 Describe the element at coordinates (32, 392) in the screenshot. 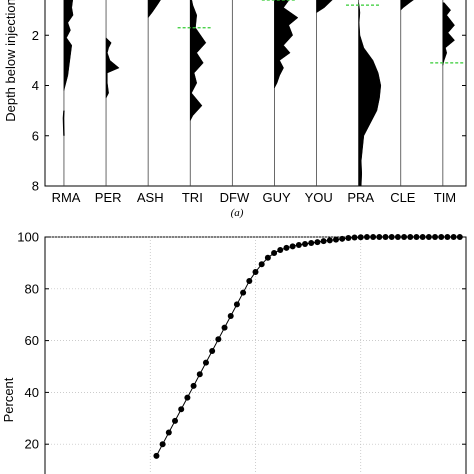

I see `y-tick-label: 40` at that location.